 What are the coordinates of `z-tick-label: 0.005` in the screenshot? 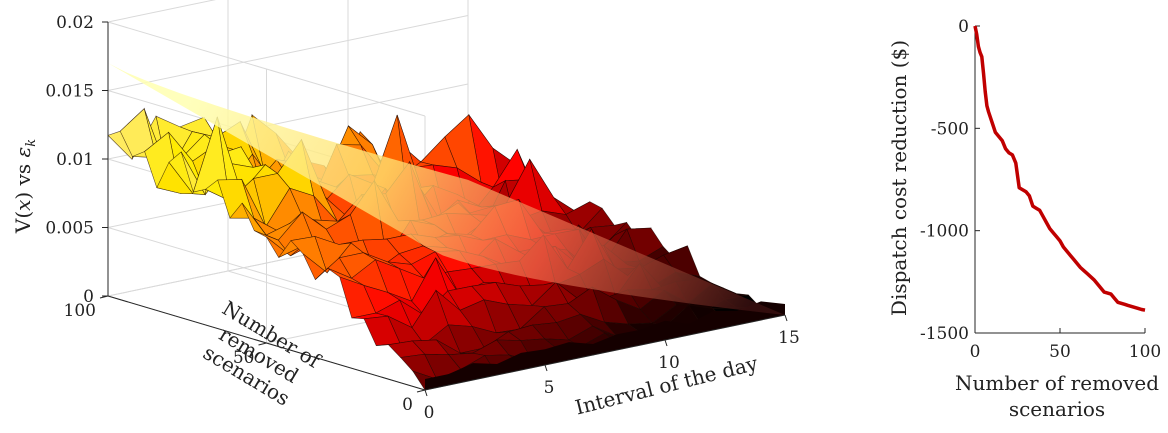 It's located at (69, 229).